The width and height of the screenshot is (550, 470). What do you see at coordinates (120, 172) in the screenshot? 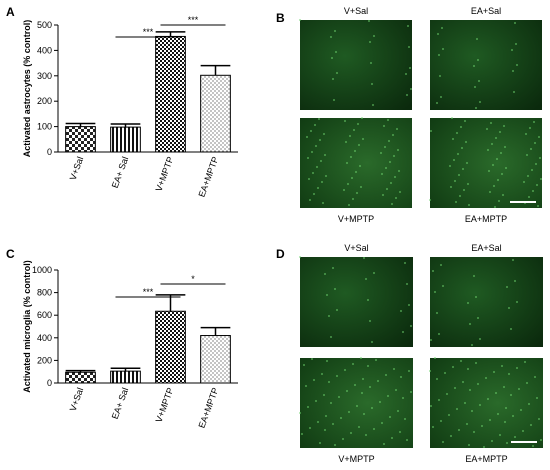
I see `x-tick-label: EA+ Sal` at bounding box center [120, 172].